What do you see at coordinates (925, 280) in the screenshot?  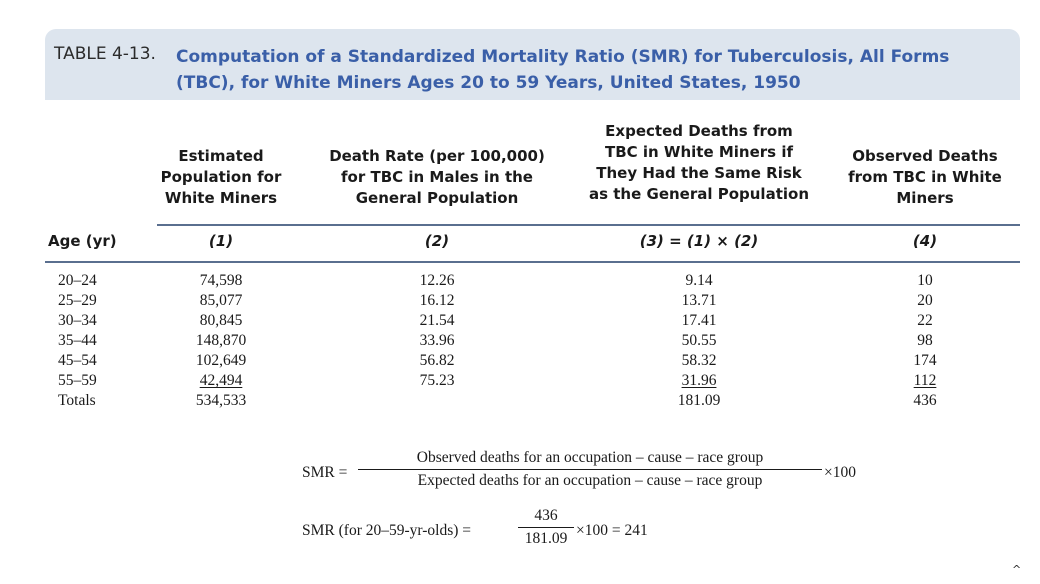 I see `observed-deaths-cell: 10` at bounding box center [925, 280].